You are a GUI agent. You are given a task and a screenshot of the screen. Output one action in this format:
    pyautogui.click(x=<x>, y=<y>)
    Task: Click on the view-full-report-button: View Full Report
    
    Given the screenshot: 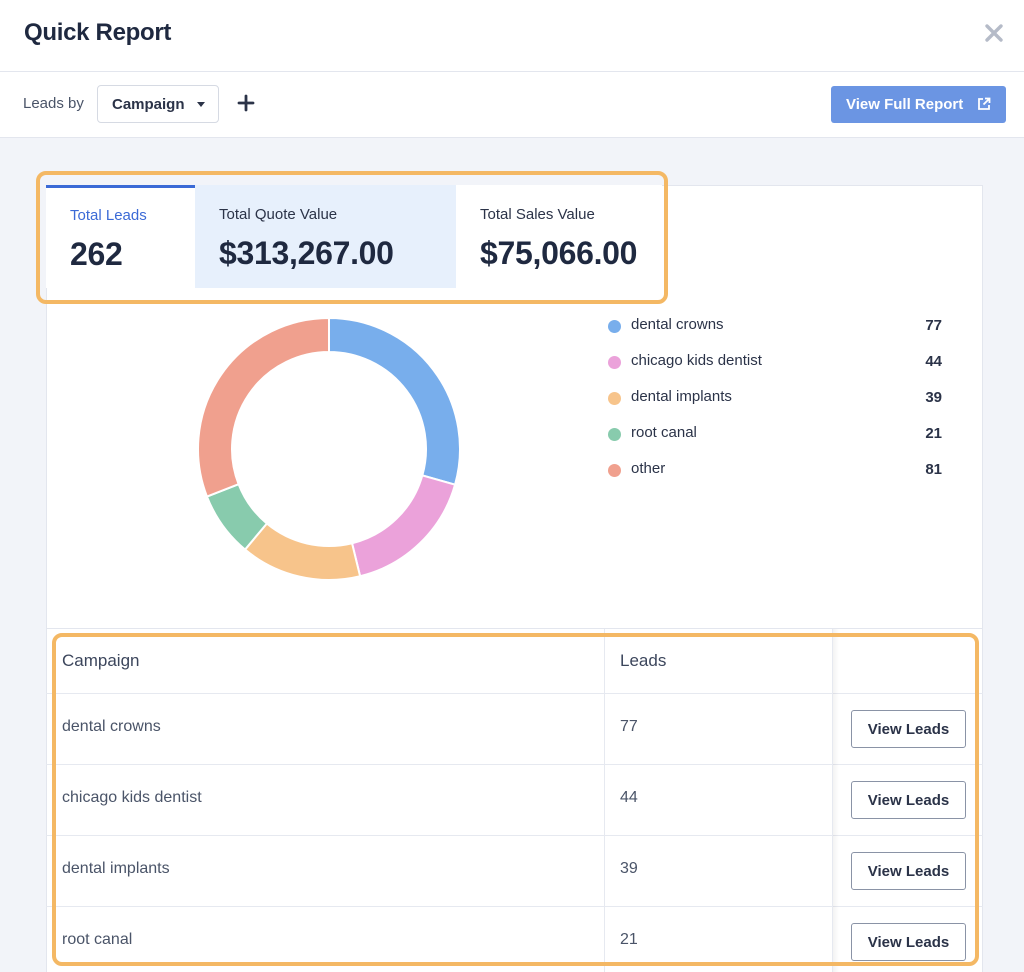 What is the action you would take?
    pyautogui.click(x=918, y=104)
    